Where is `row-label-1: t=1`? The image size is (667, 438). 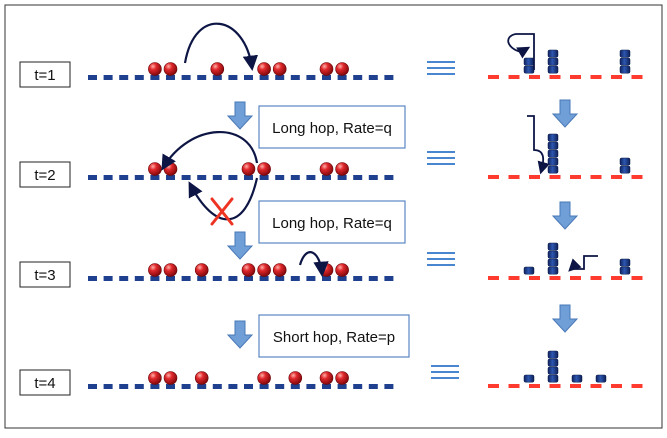
row-label-1: t=1 is located at coordinates (45, 74).